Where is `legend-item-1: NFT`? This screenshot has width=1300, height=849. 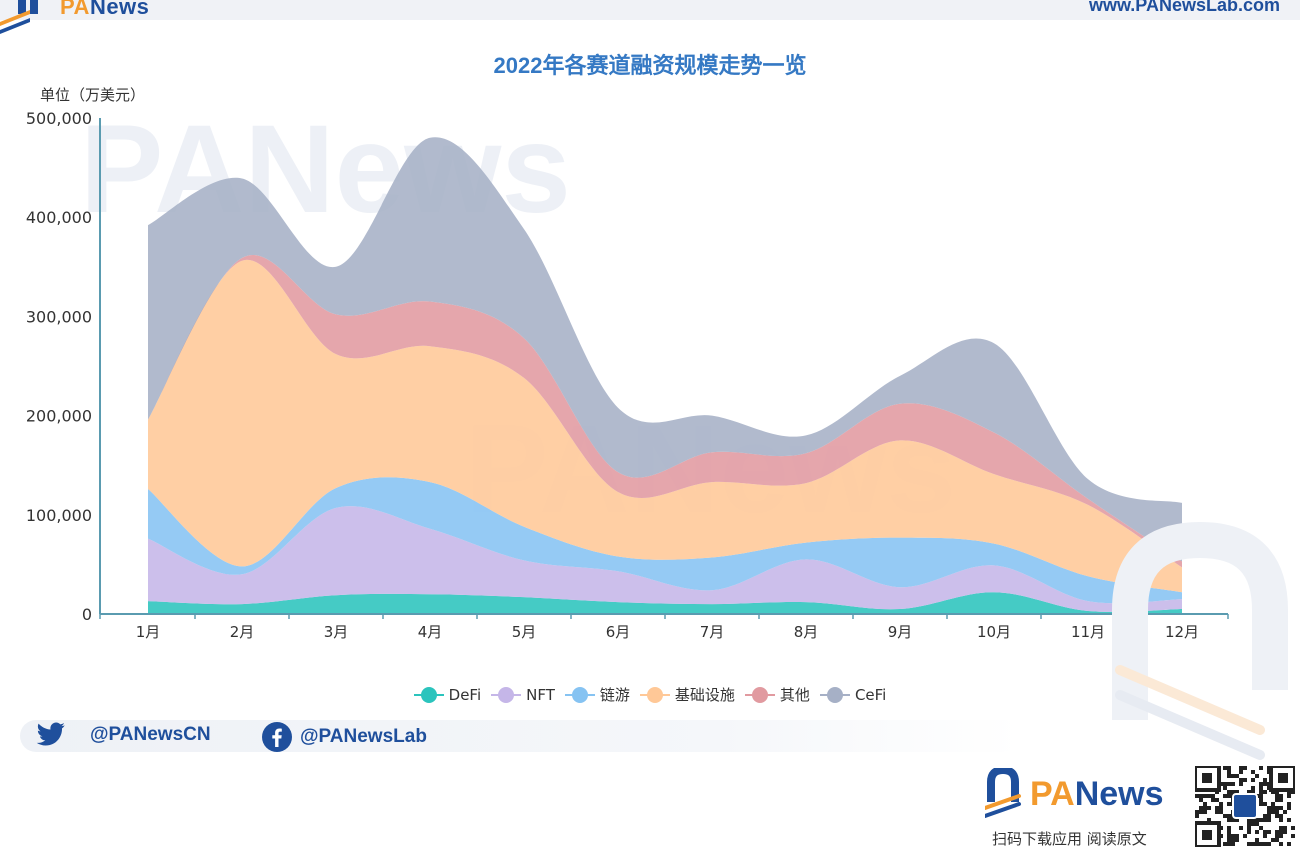 legend-item-1: NFT is located at coordinates (523, 695).